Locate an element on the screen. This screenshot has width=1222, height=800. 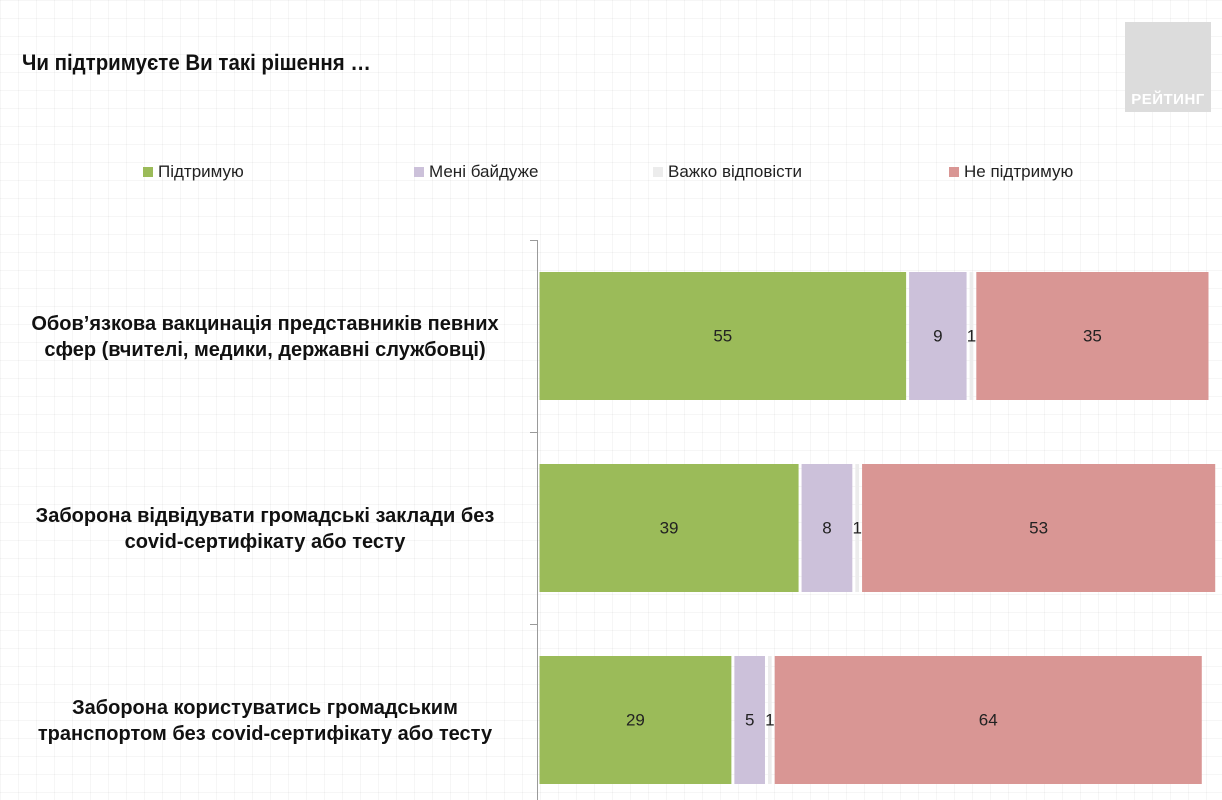
legend-label-indifferent: Мені байдуже is located at coordinates (484, 171).